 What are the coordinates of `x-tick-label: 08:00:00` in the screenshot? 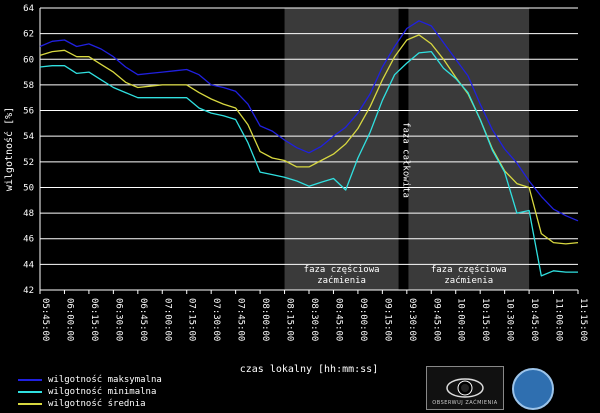 It's located at (265, 319).